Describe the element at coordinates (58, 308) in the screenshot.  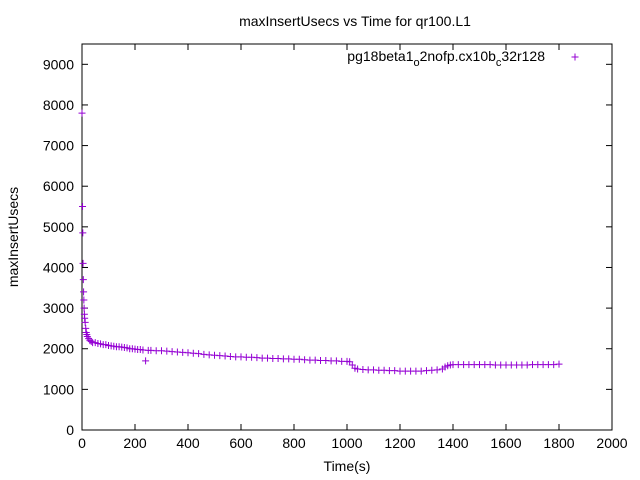
I see `y-tick-label: 3000` at that location.